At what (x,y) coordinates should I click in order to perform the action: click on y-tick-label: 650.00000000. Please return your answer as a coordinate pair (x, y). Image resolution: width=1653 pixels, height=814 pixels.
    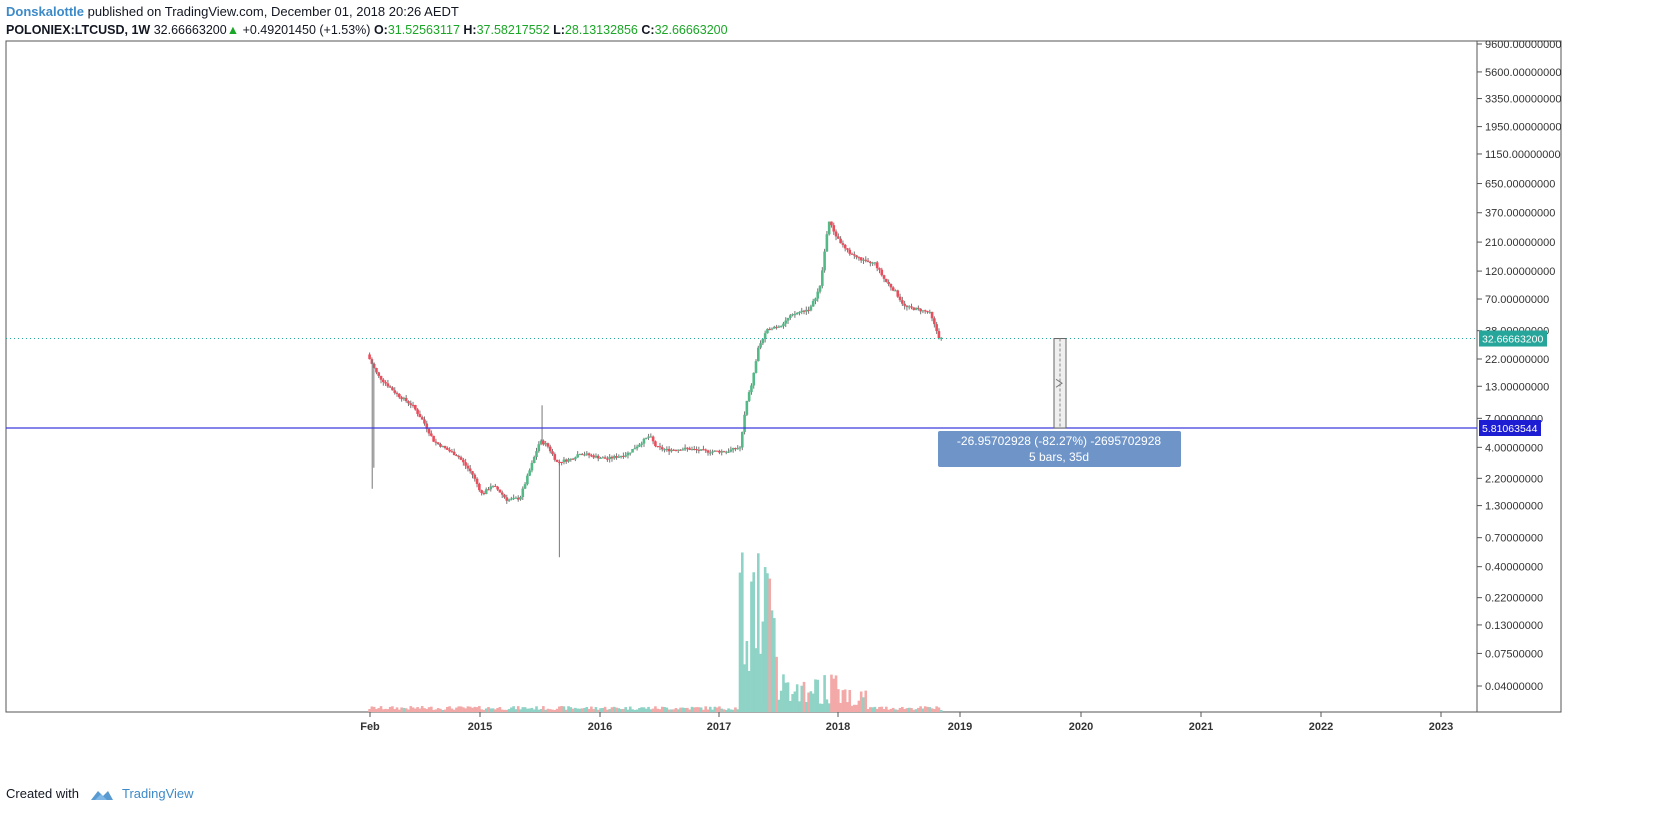
    Looking at the image, I should click on (1520, 185).